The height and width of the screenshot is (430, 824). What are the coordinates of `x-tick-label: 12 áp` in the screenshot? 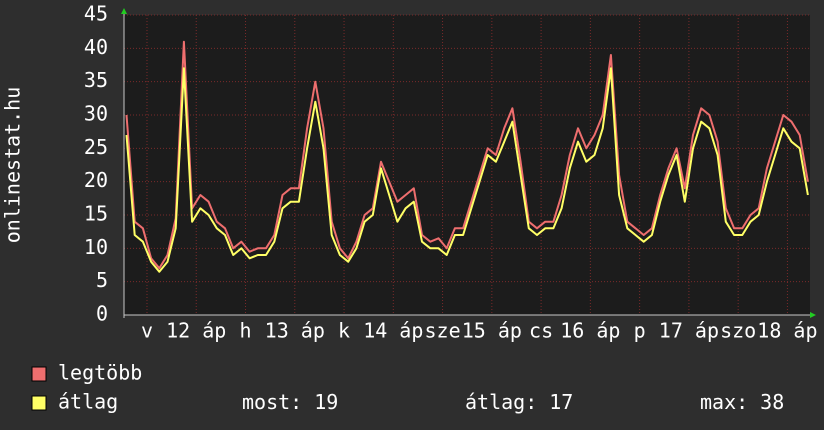 It's located at (196, 331).